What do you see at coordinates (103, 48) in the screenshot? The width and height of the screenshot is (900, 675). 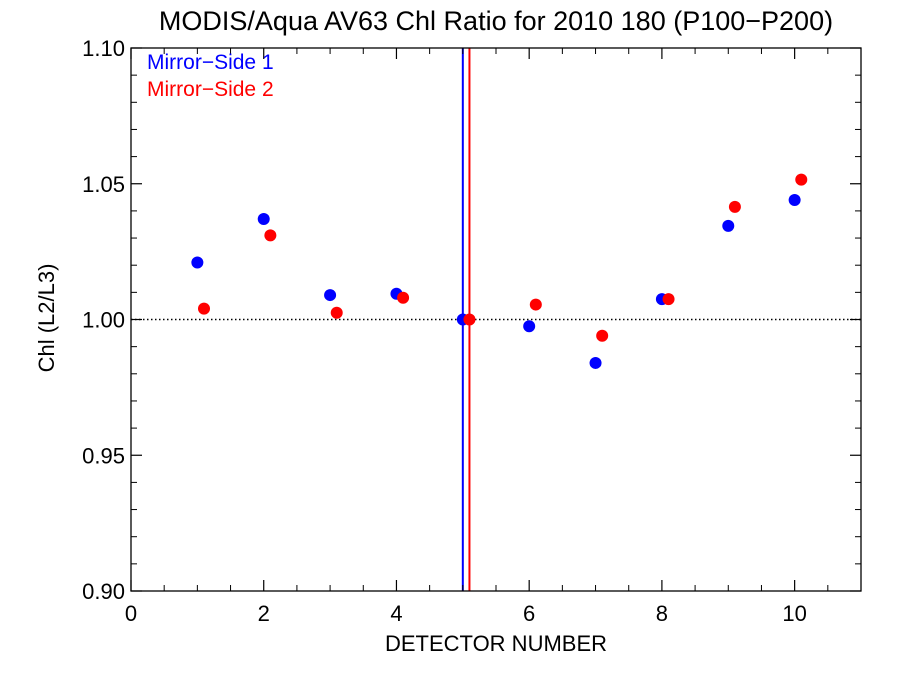 I see `y-tick-label: 1.10` at bounding box center [103, 48].